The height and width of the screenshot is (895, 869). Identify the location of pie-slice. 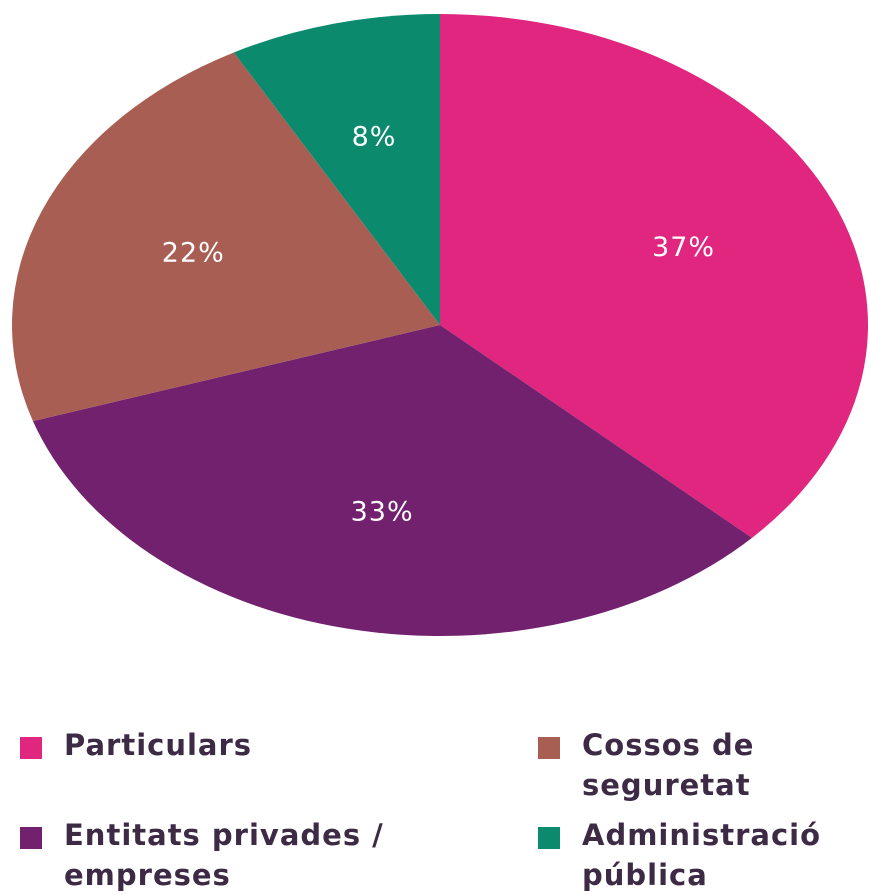
(336, 169).